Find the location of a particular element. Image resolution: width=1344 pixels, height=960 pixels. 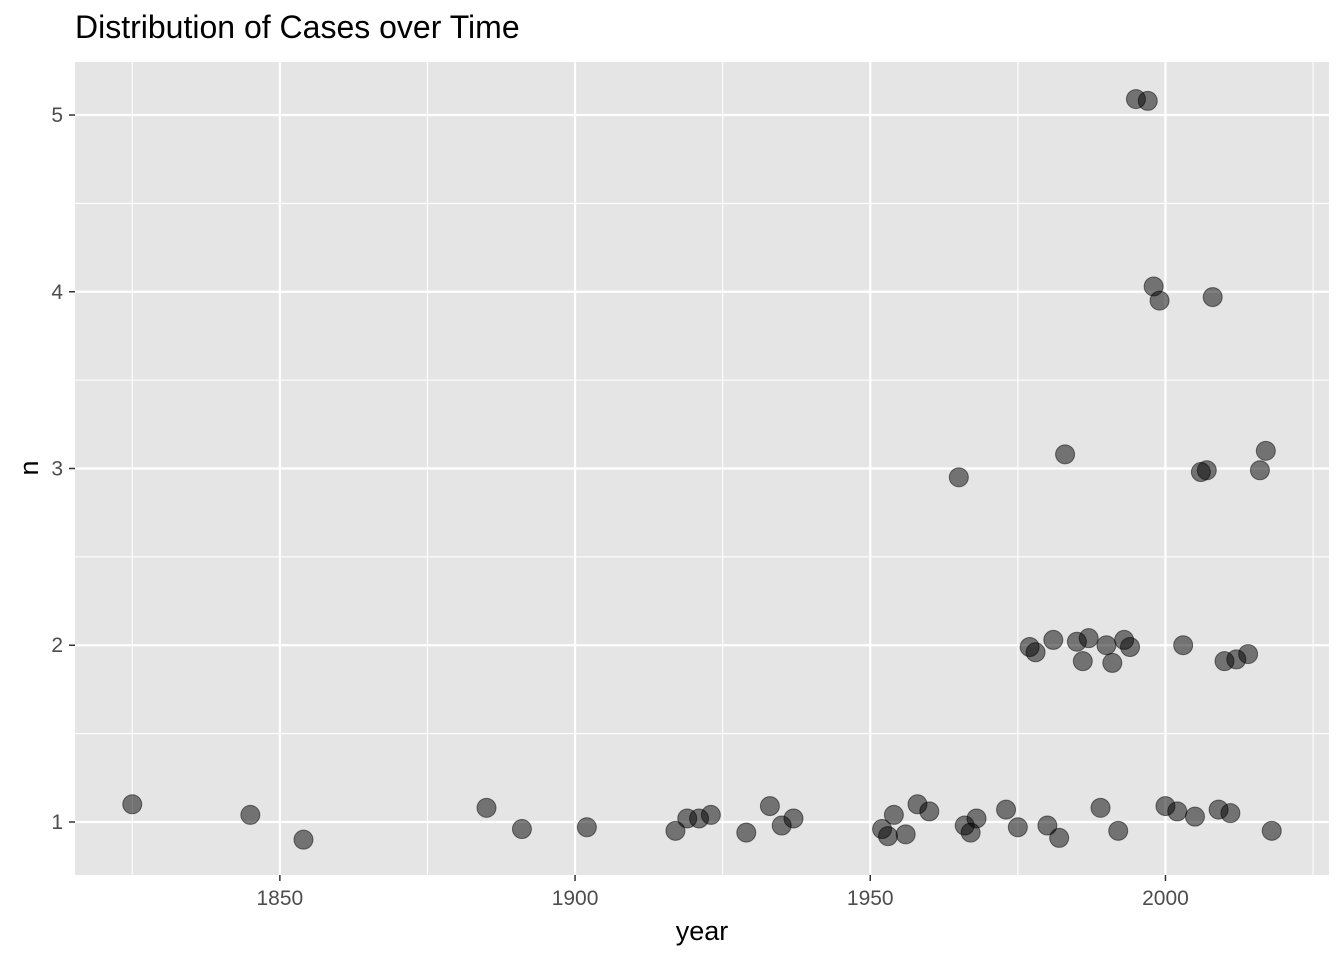

y-axis-ticks: 1 2 3 4 5 is located at coordinates (63, 469).